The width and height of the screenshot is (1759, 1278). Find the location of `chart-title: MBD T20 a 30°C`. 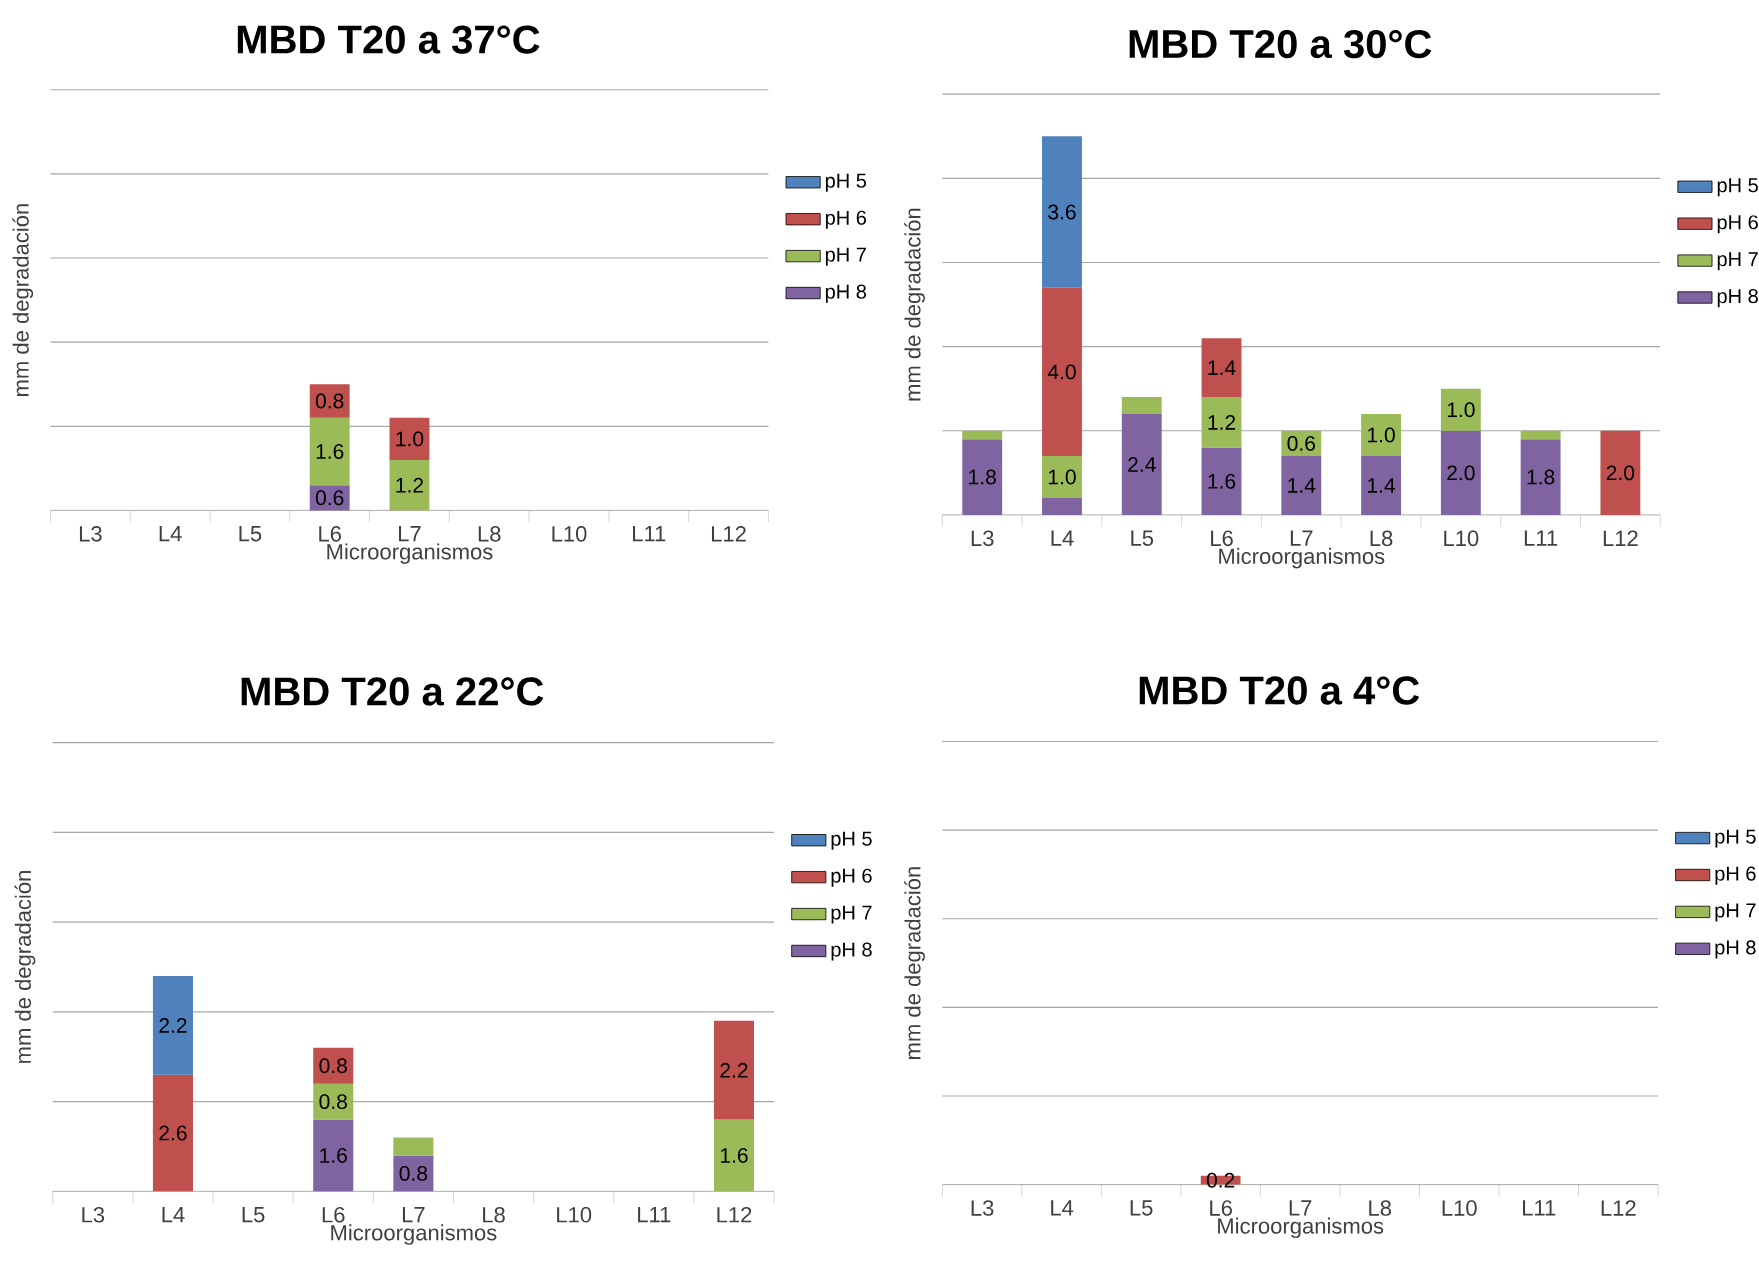

chart-title: MBD T20 a 30°C is located at coordinates (1280, 44).